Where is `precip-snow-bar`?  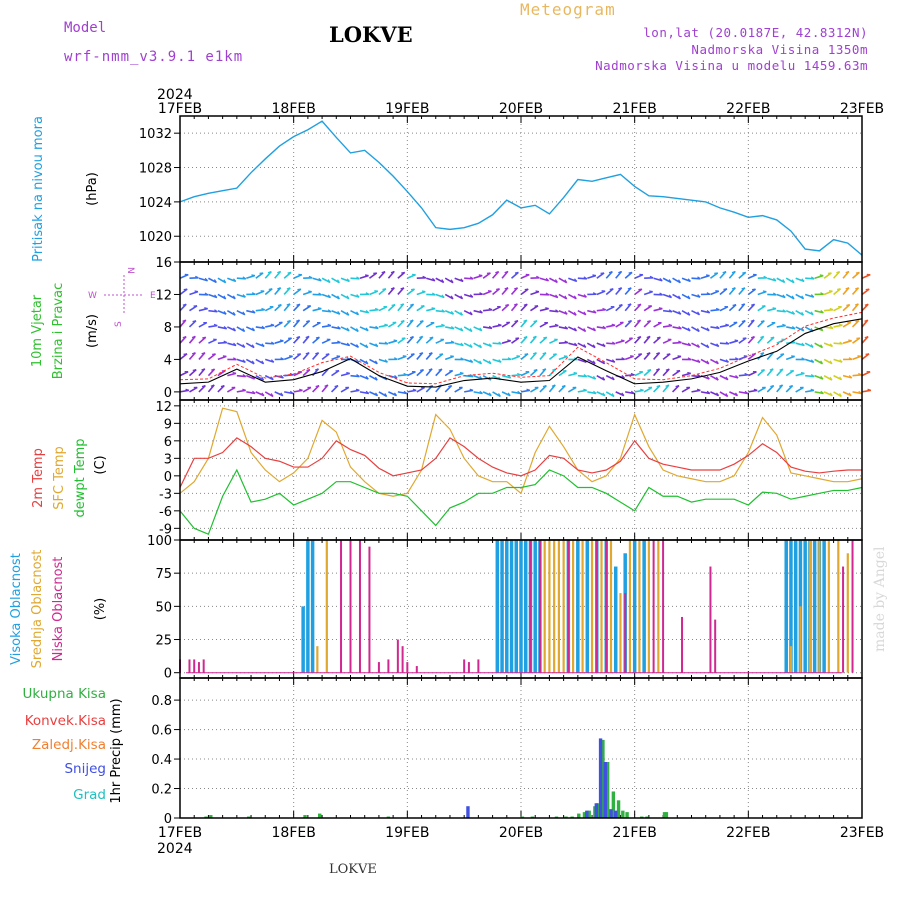
precip-snow-bar is located at coordinates (611, 813).